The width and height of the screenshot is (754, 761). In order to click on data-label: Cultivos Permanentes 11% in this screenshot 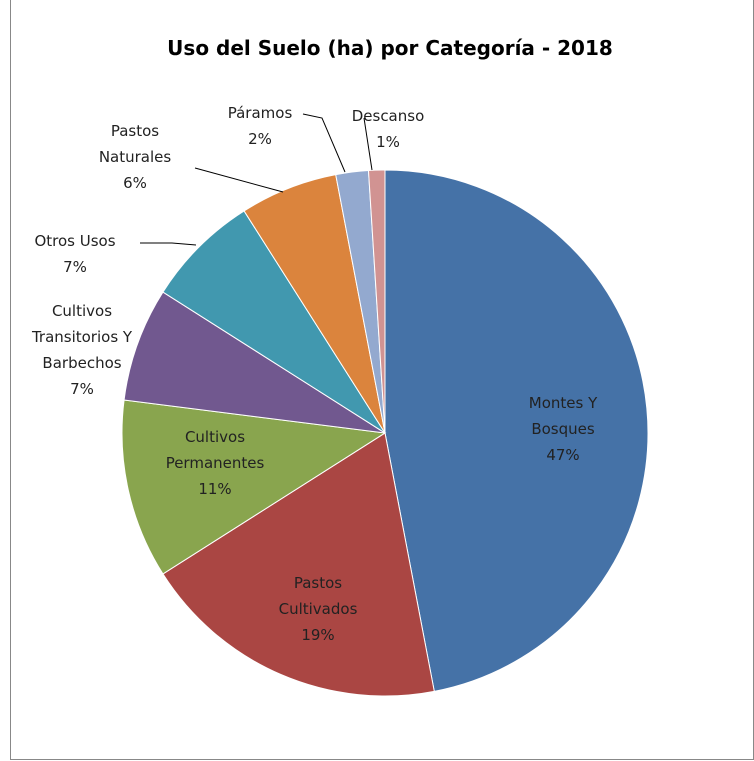, I will do `click(215, 463)`.